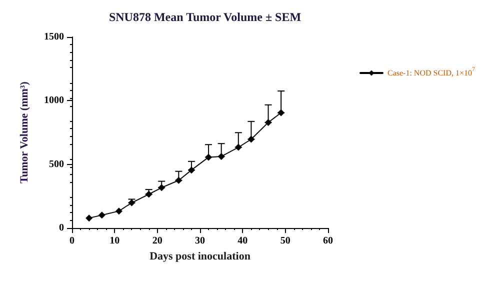  What do you see at coordinates (200, 241) in the screenshot?
I see `x-tick-label: 30` at bounding box center [200, 241].